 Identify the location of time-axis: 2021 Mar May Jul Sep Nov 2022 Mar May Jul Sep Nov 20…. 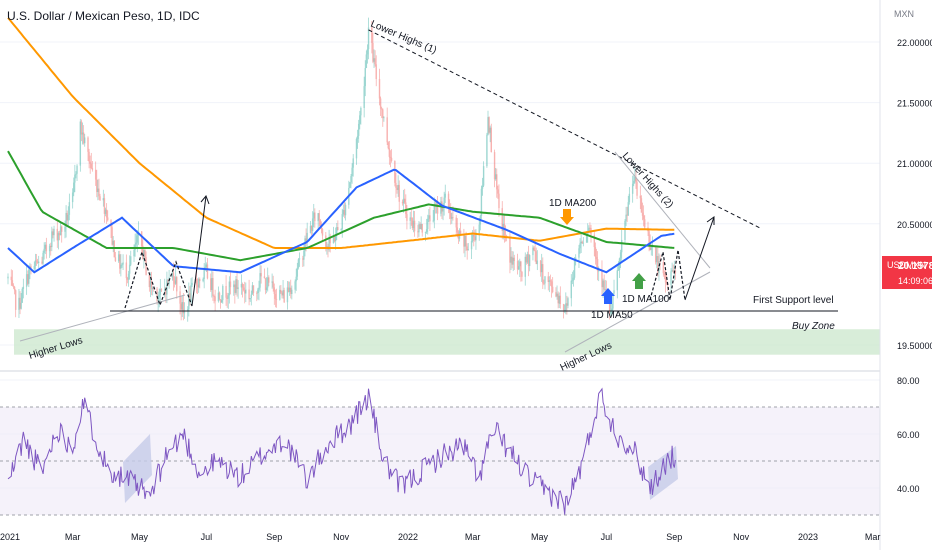
(440, 537).